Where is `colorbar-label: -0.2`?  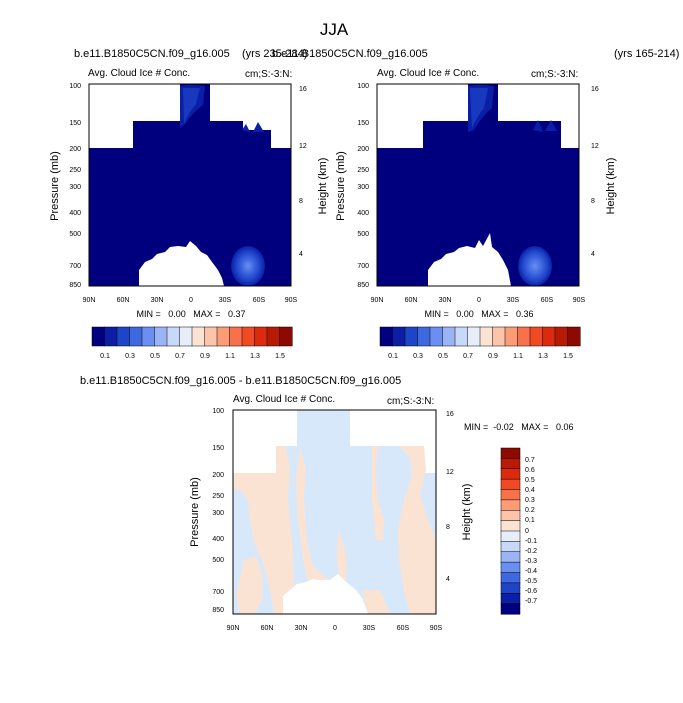
colorbar-label: -0.2 is located at coordinates (531, 551).